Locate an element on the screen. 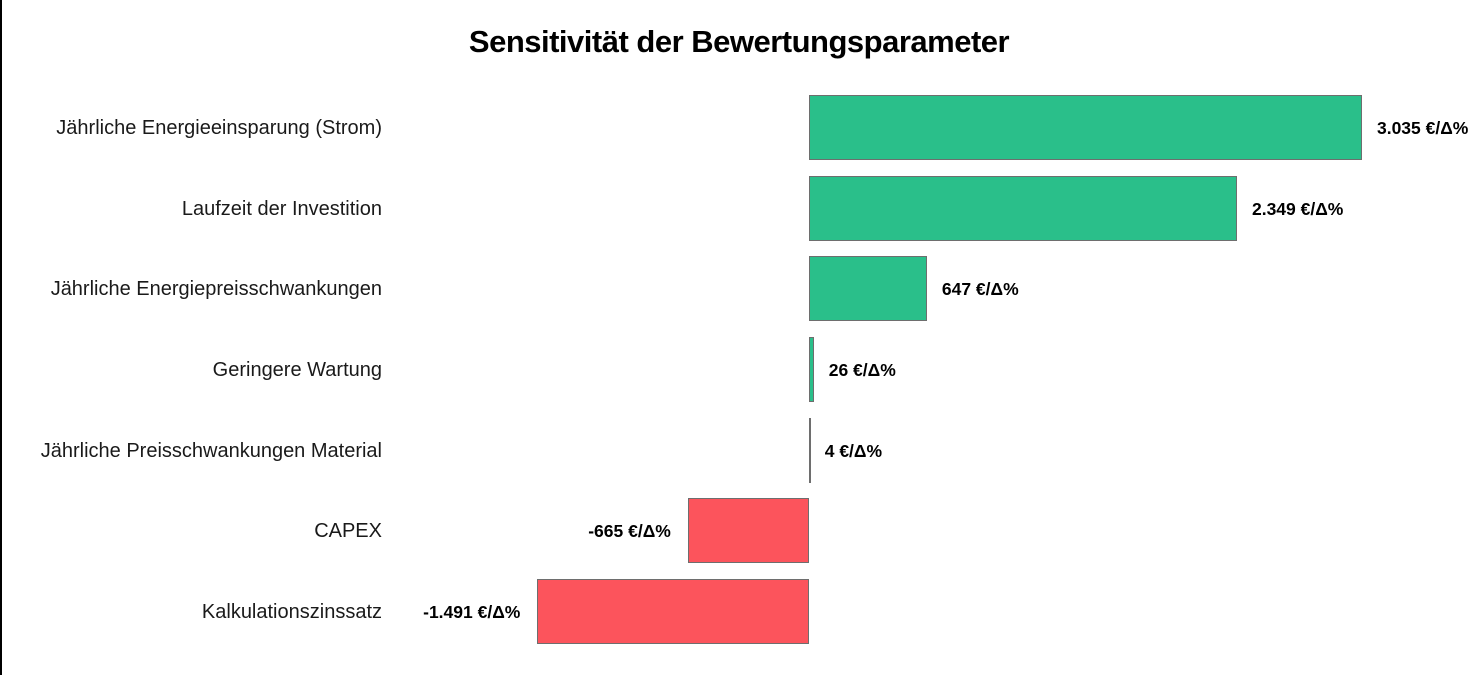  category-label: Laufzeit der Investition is located at coordinates (281, 208).